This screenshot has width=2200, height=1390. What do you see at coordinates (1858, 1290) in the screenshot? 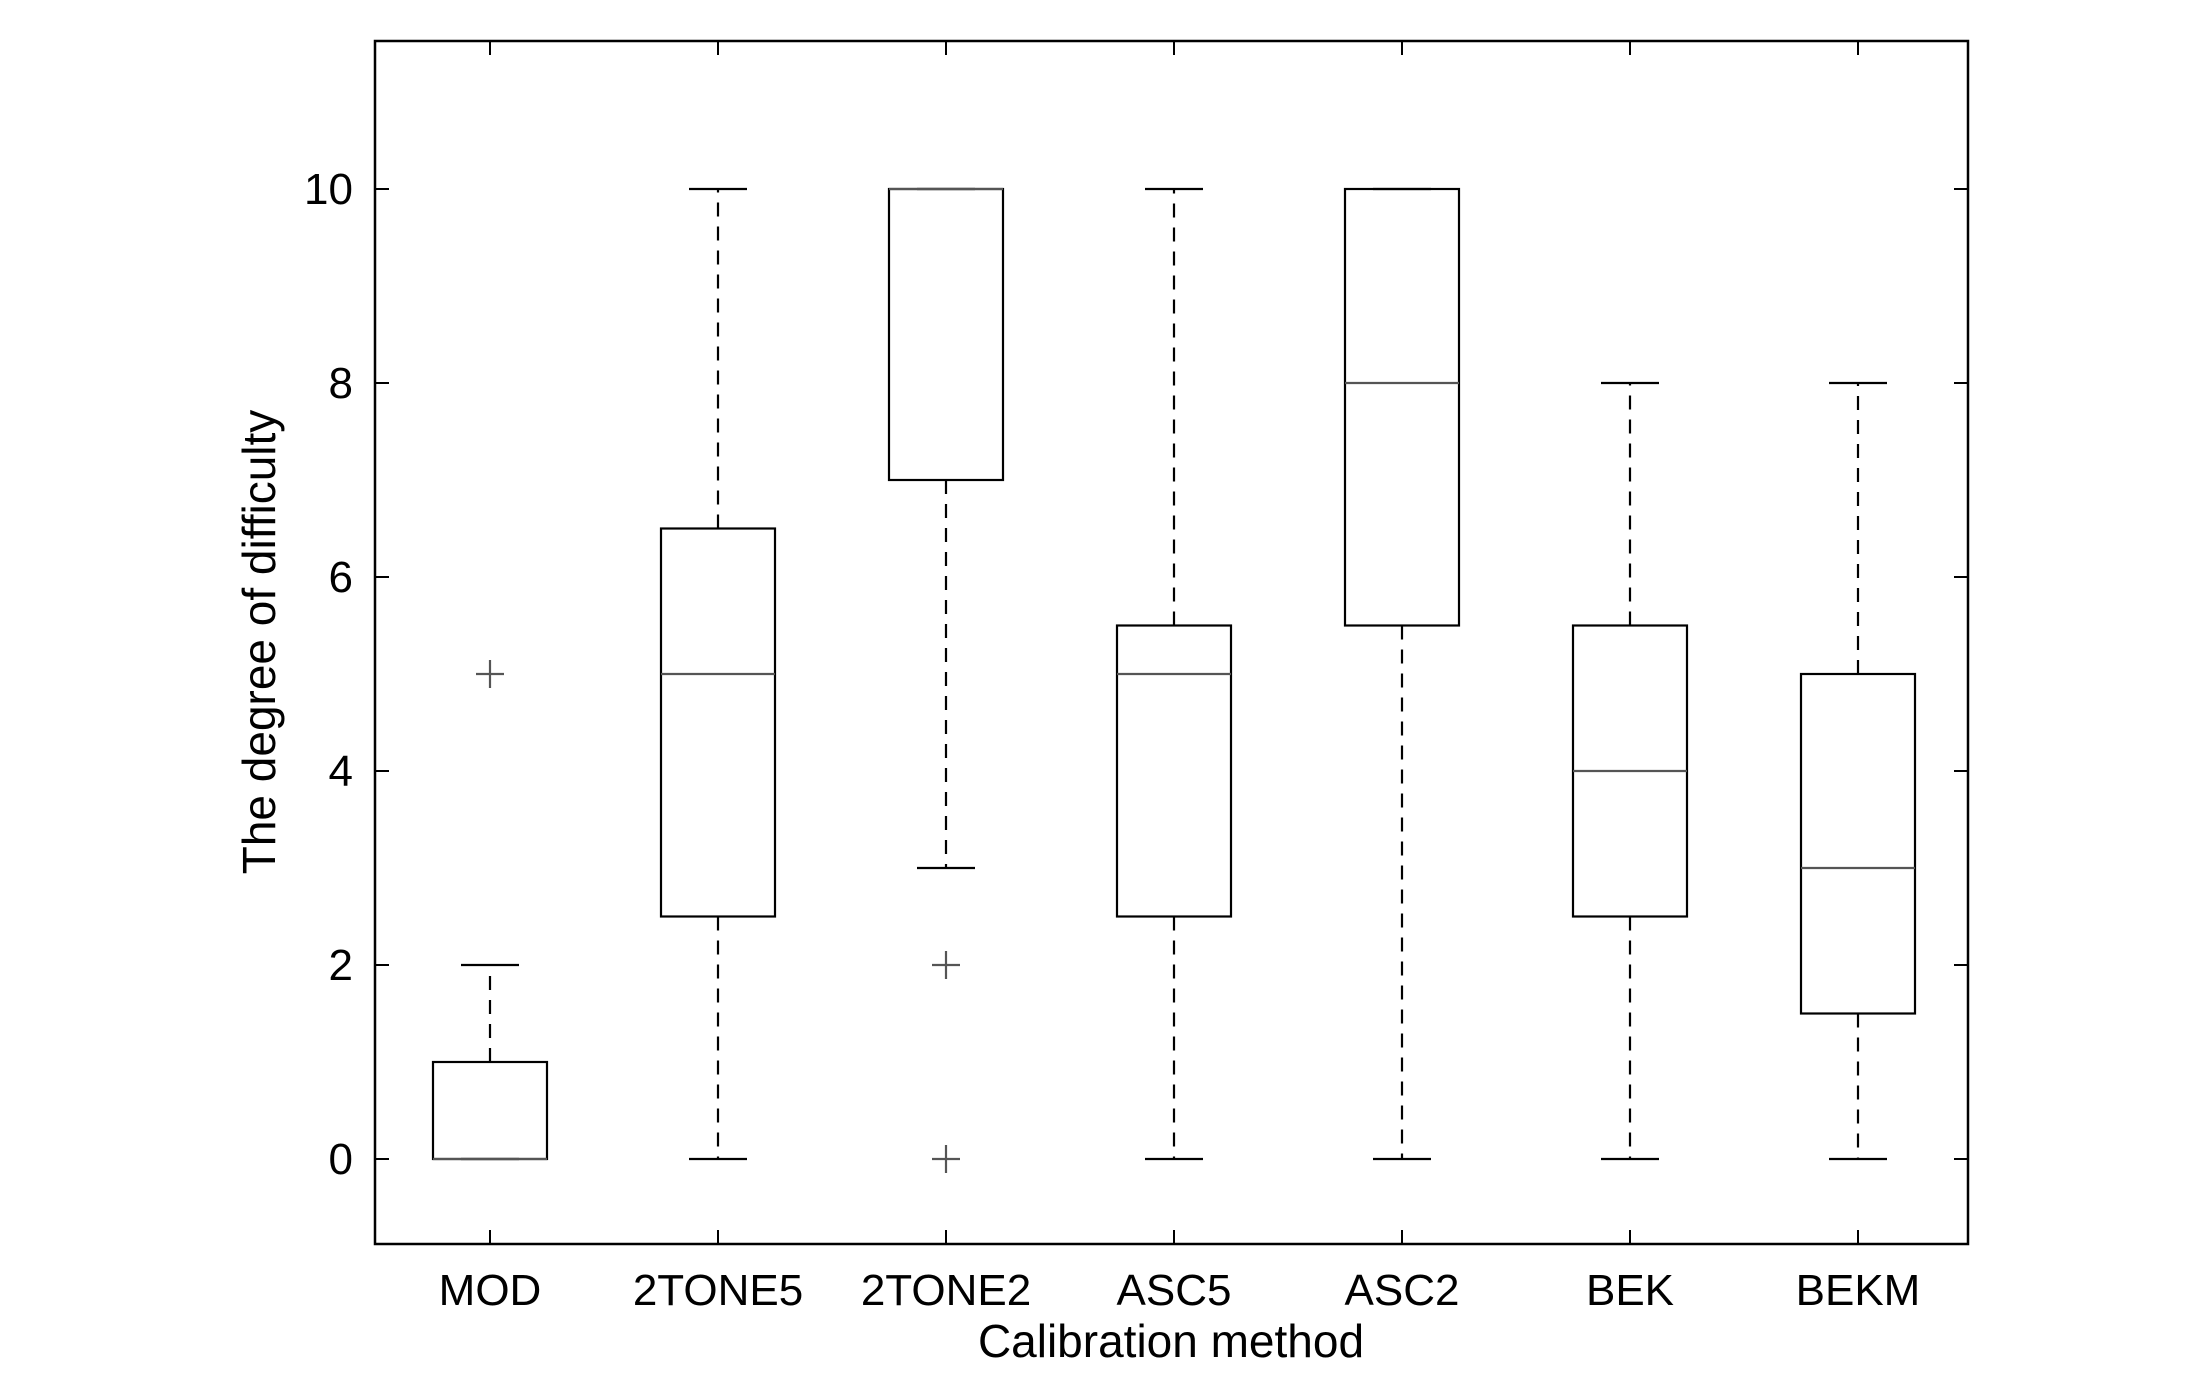
I see `x-tick-label: BEKM` at bounding box center [1858, 1290].